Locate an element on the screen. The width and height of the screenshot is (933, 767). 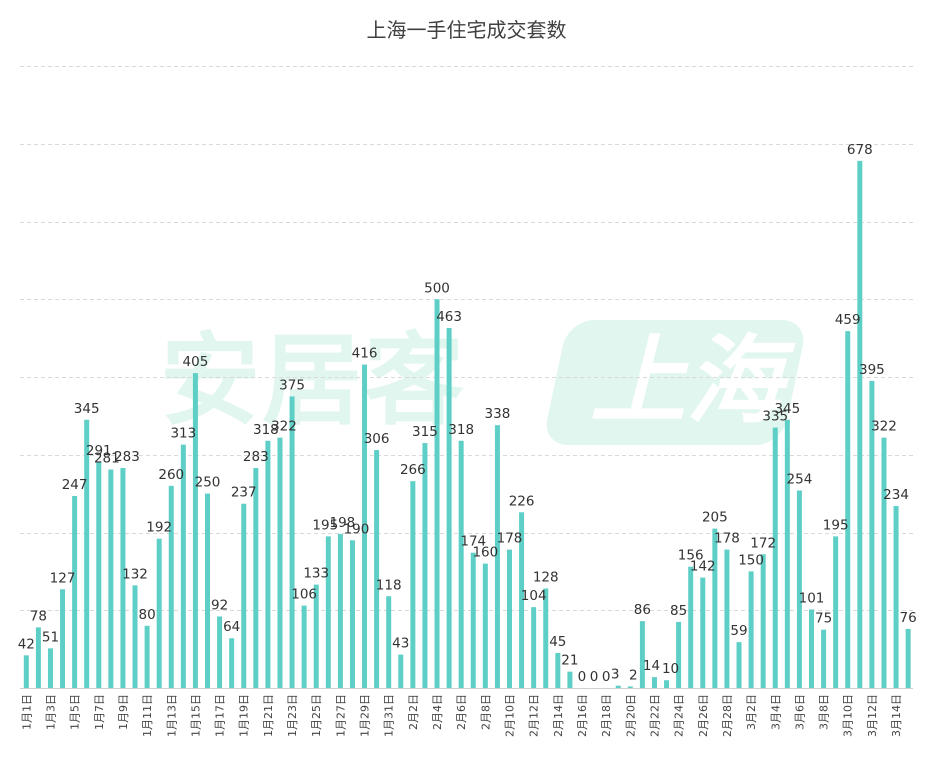
bar-value-label: 64 is located at coordinates (231, 627).